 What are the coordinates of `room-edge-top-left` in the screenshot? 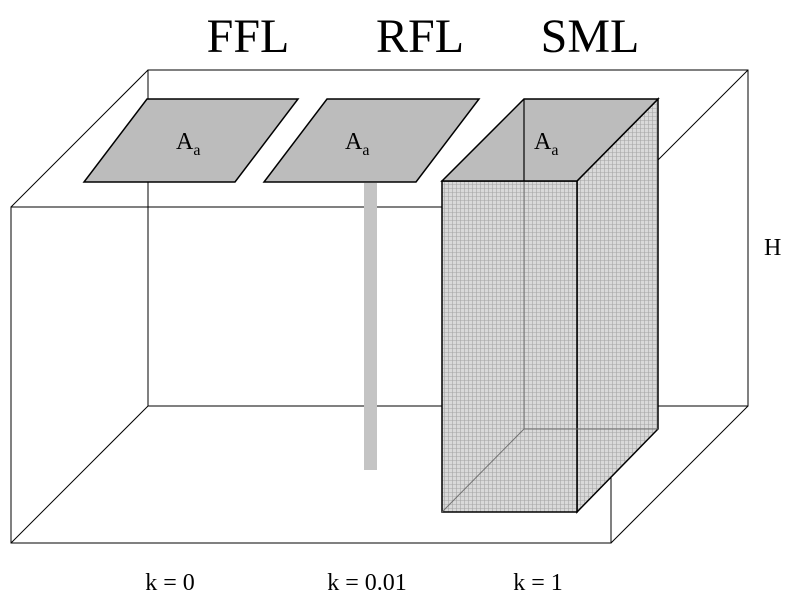 It's located at (79, 138).